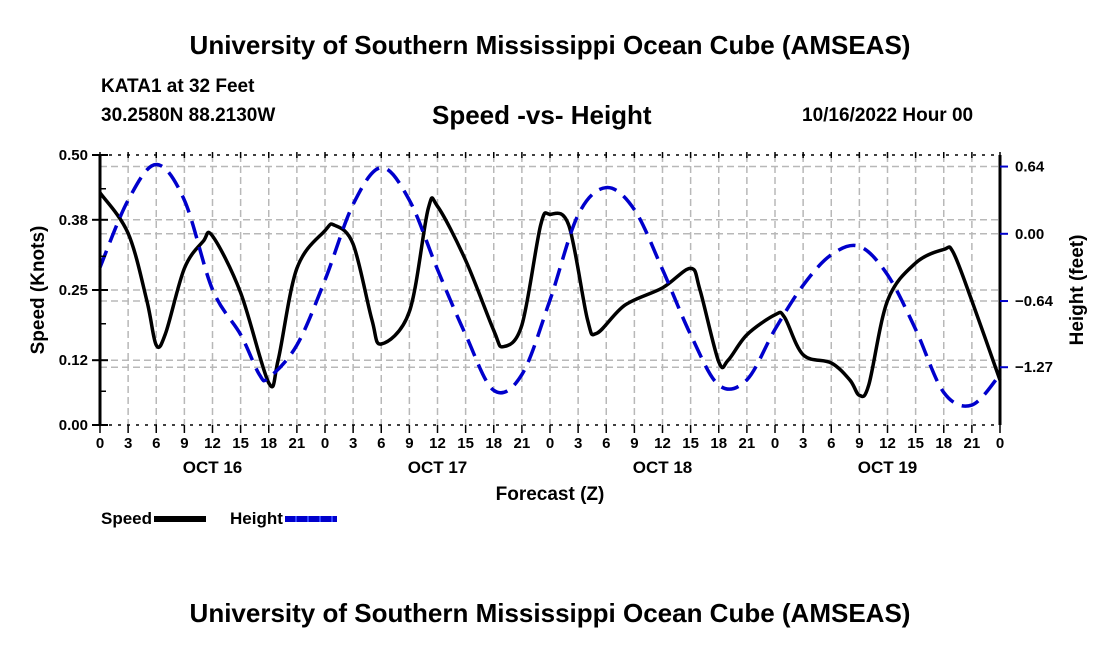  What do you see at coordinates (1034, 367) in the screenshot?
I see `y2-tick-label: −1.27` at bounding box center [1034, 367].